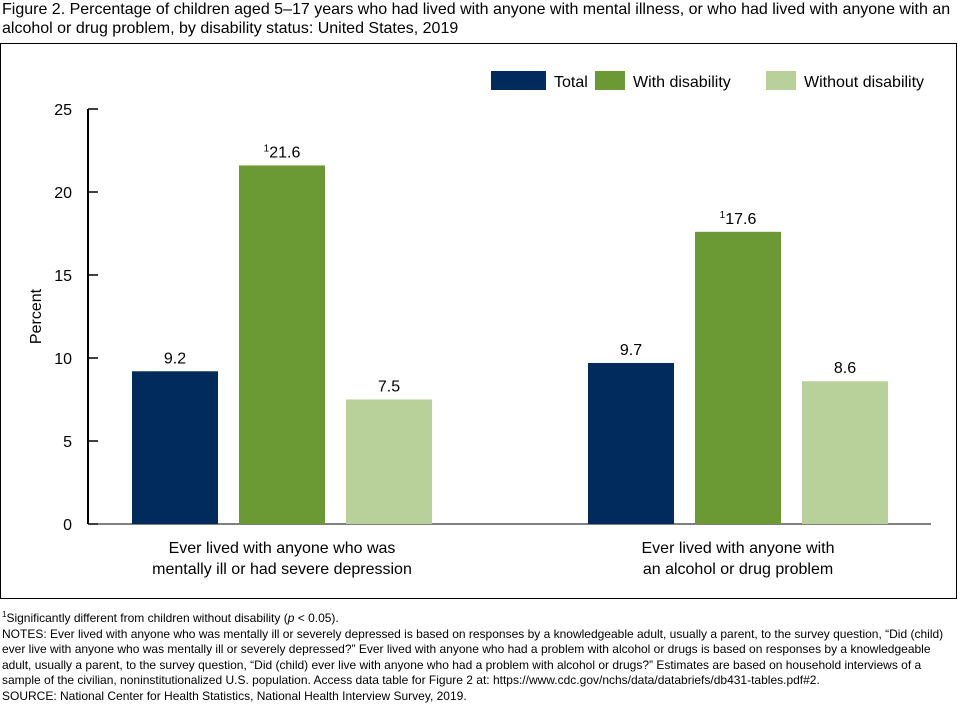 This screenshot has width=960, height=720. I want to click on y-tick-label: 0, so click(67, 525).